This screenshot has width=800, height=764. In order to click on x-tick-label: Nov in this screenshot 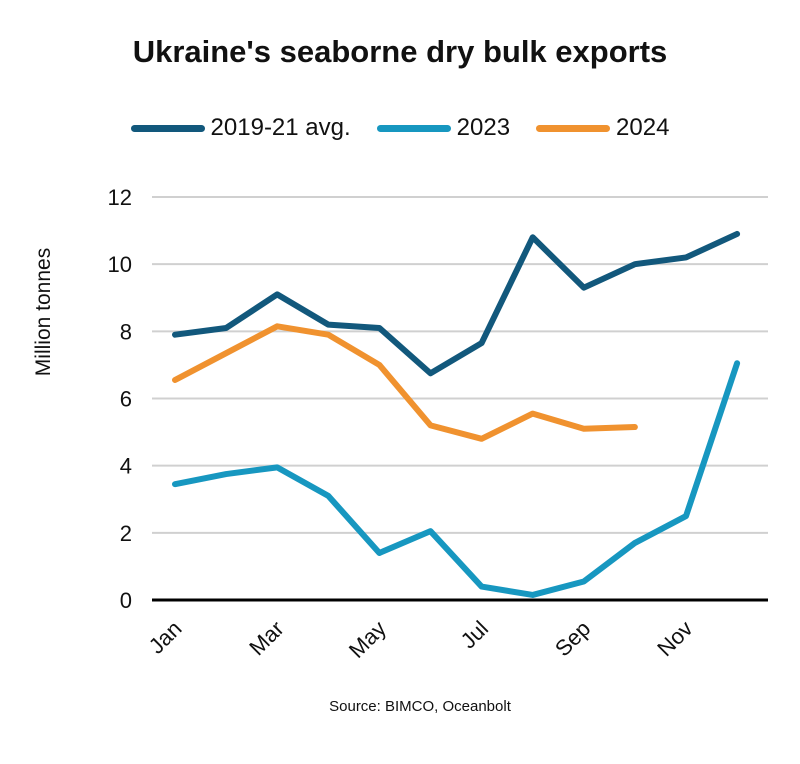, I will do `click(674, 638)`.